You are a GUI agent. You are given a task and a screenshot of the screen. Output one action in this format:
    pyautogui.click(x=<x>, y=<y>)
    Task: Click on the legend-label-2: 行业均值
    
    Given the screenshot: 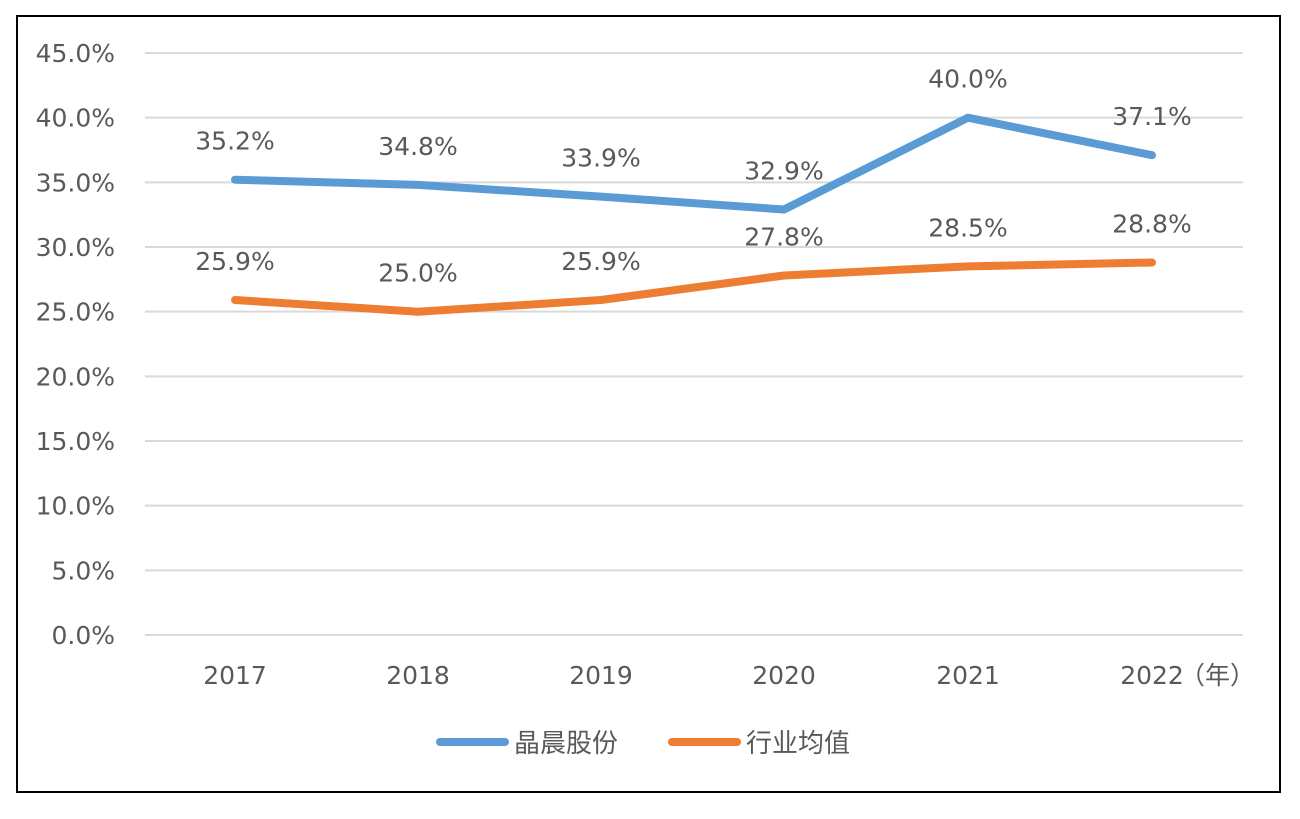 What is the action you would take?
    pyautogui.click(x=798, y=744)
    